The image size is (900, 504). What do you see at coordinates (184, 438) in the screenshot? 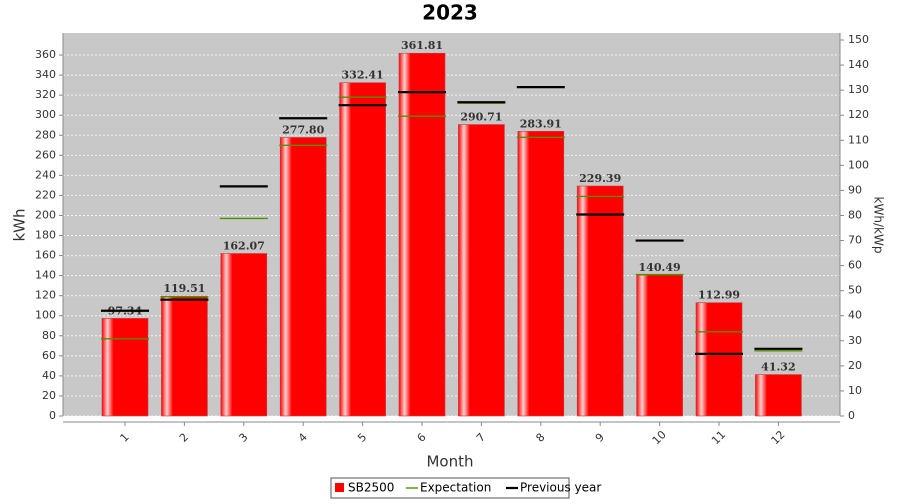
I see `x-tick-label: 2` at bounding box center [184, 438].